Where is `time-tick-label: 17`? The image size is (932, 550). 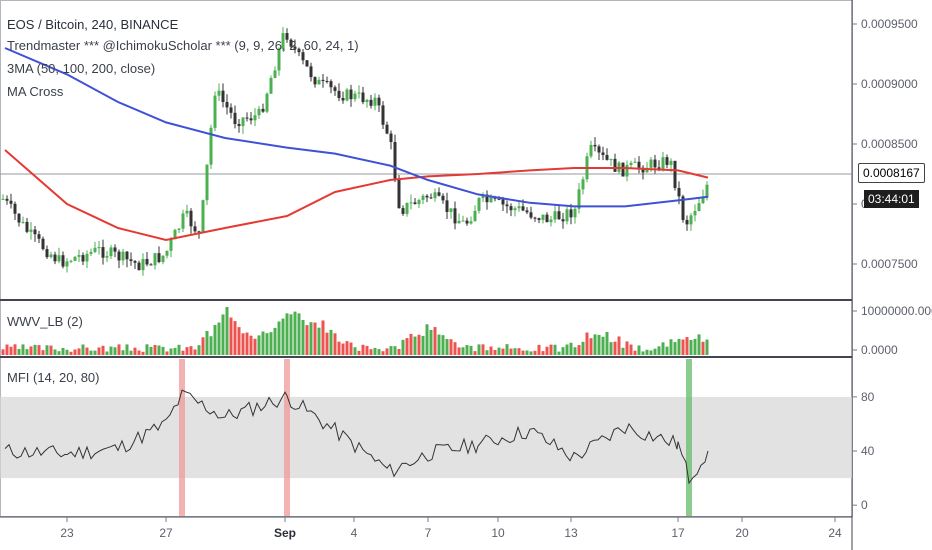
time-tick-label: 17 is located at coordinates (678, 533).